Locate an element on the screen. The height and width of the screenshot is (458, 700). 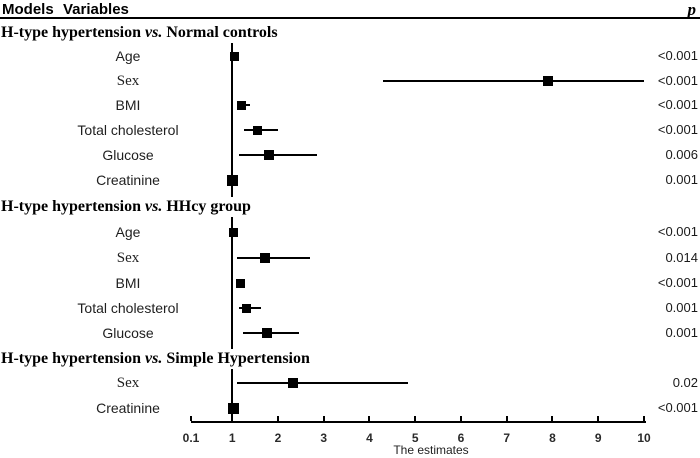
p-value: 0.006 is located at coordinates (681, 154).